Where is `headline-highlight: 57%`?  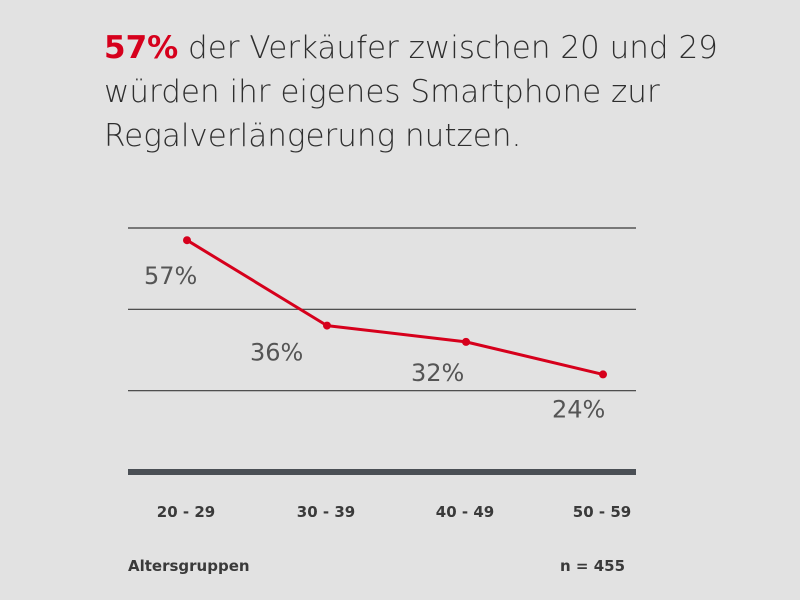
headline-highlight: 57% is located at coordinates (141, 48).